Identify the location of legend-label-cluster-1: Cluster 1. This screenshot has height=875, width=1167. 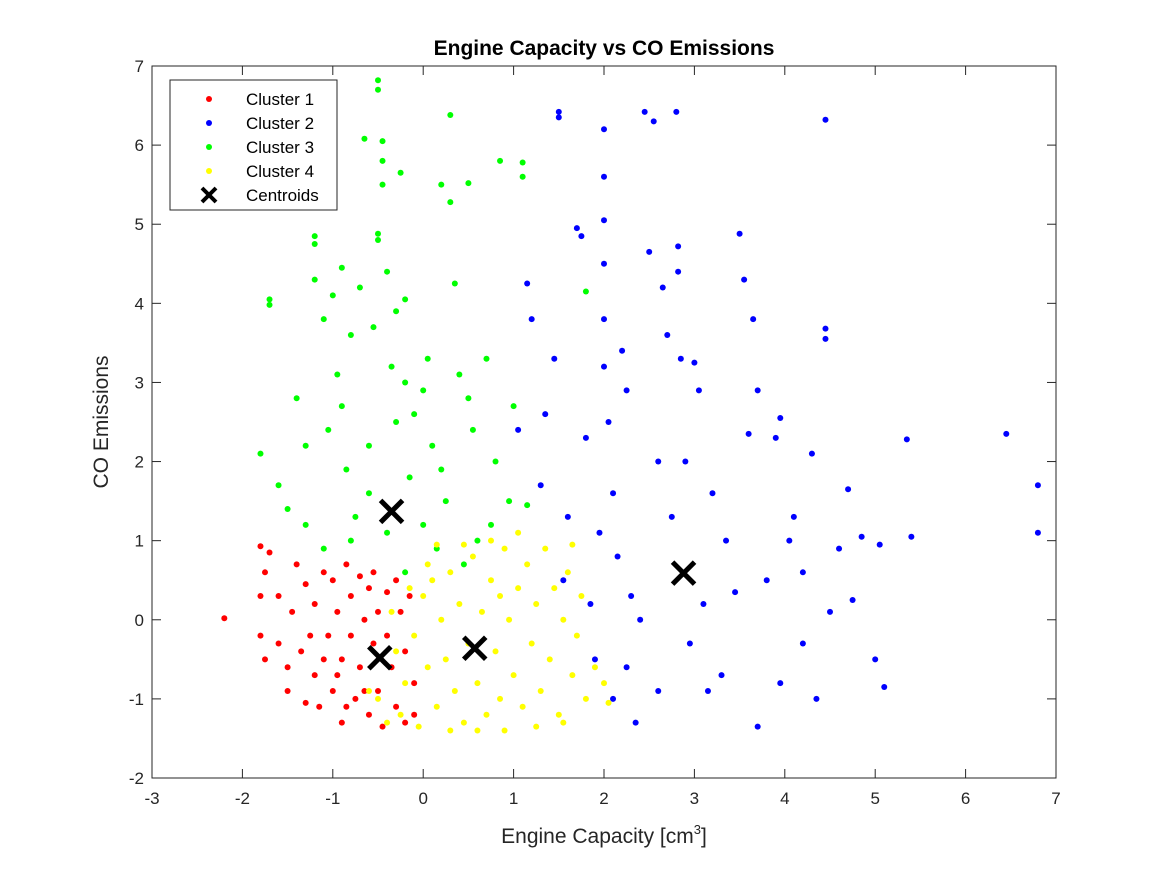
(280, 99).